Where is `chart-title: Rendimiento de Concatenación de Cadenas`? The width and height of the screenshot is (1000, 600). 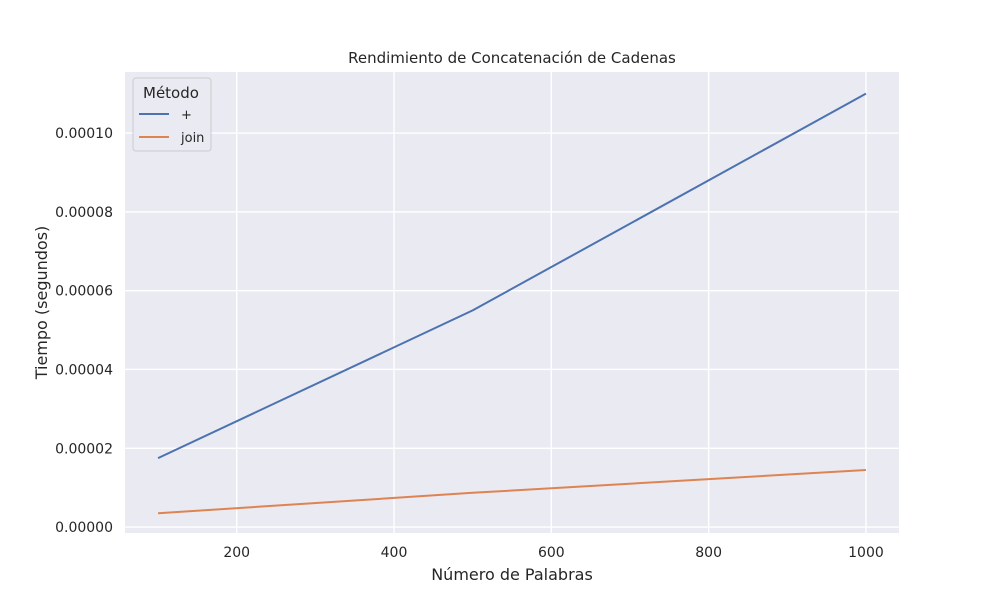
chart-title: Rendimiento de Concatenación de Cadenas is located at coordinates (512, 58).